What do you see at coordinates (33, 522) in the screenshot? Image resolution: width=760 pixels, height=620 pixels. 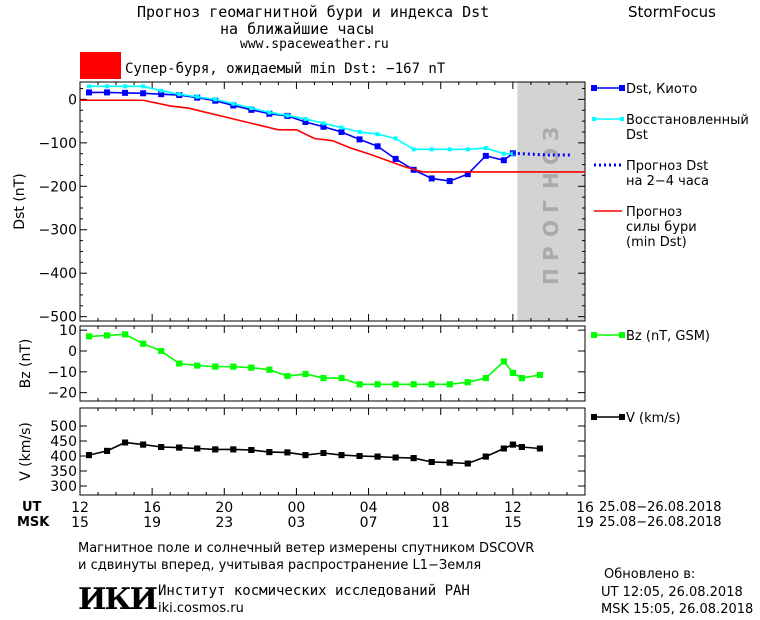 I see `msk-axis-label: MSK` at bounding box center [33, 522].